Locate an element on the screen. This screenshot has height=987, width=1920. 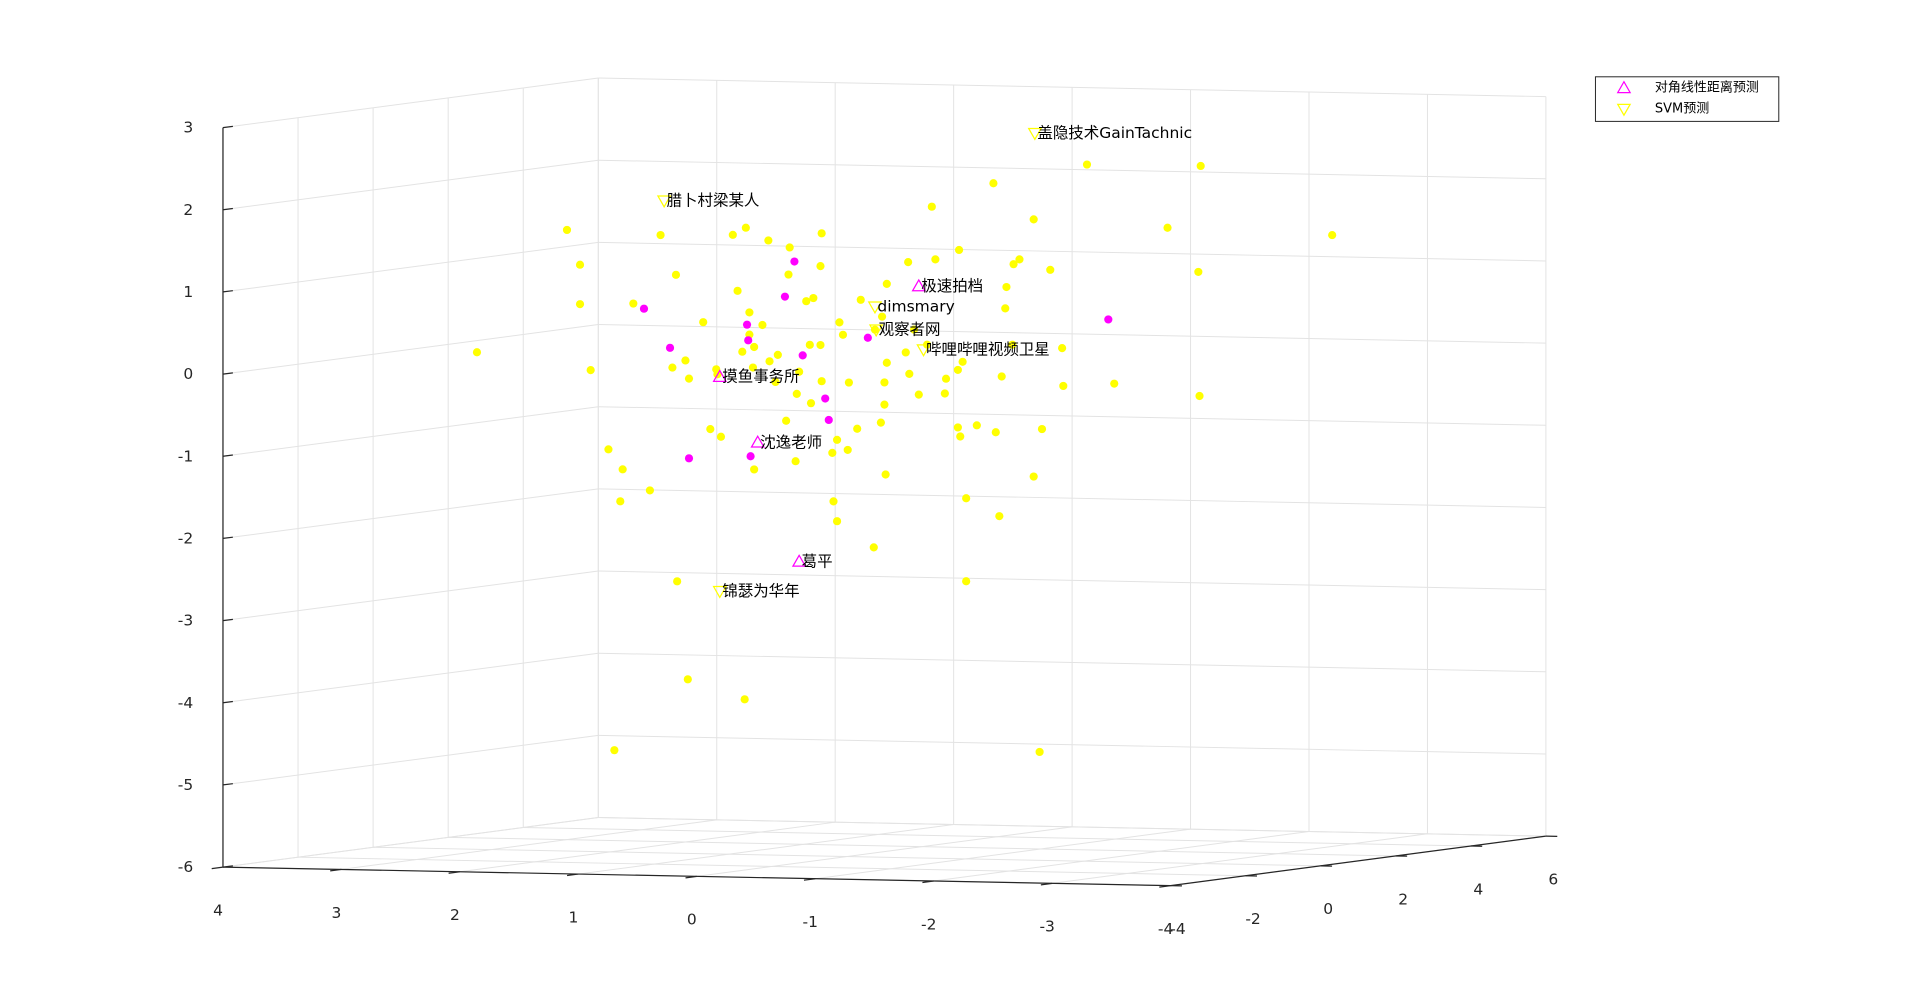
x-tick-label: -2 is located at coordinates (928, 924).